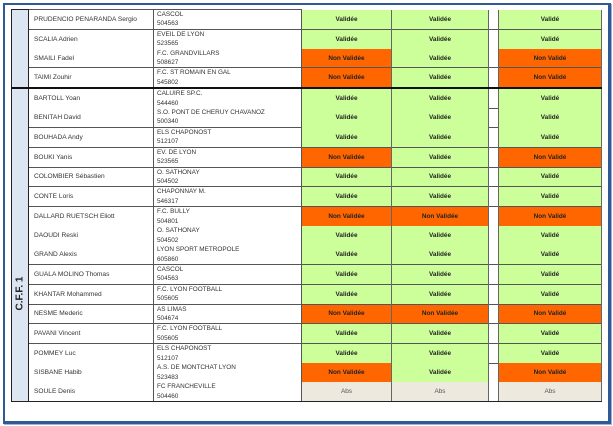  I want to click on player-club: F.C. ST ROMAIN EN GAL 545802, so click(227, 78).